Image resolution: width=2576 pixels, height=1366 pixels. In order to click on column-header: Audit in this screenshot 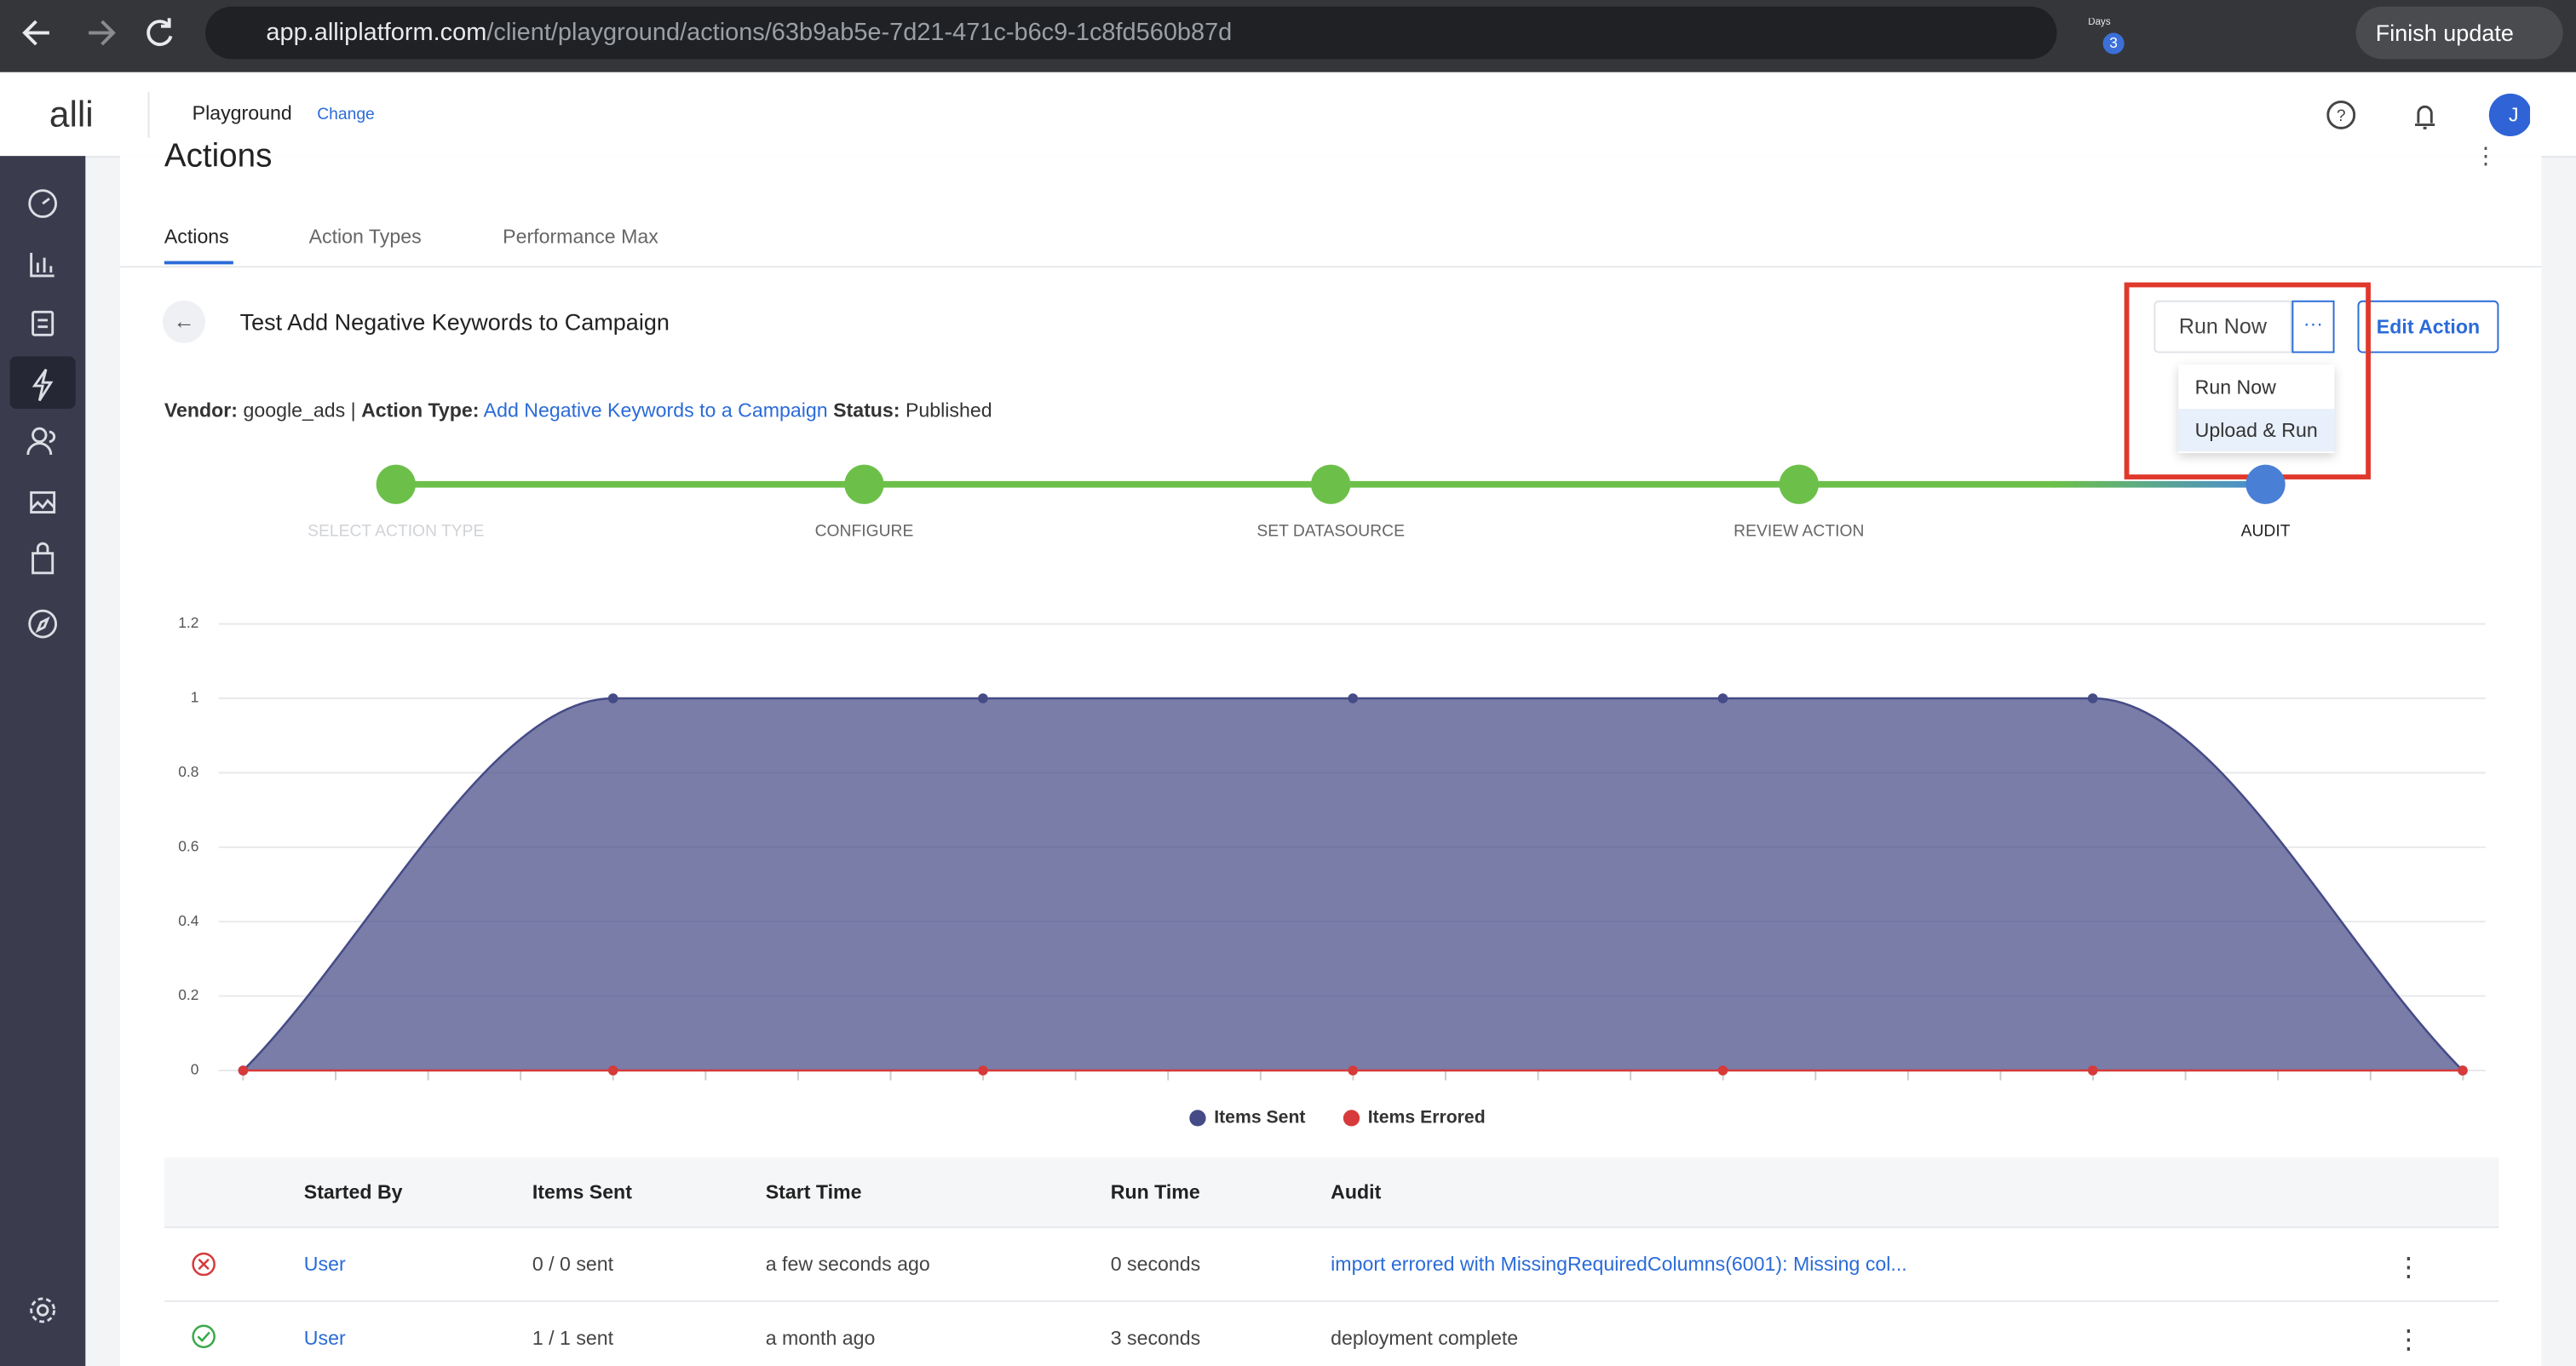, I will do `click(1357, 1192)`.